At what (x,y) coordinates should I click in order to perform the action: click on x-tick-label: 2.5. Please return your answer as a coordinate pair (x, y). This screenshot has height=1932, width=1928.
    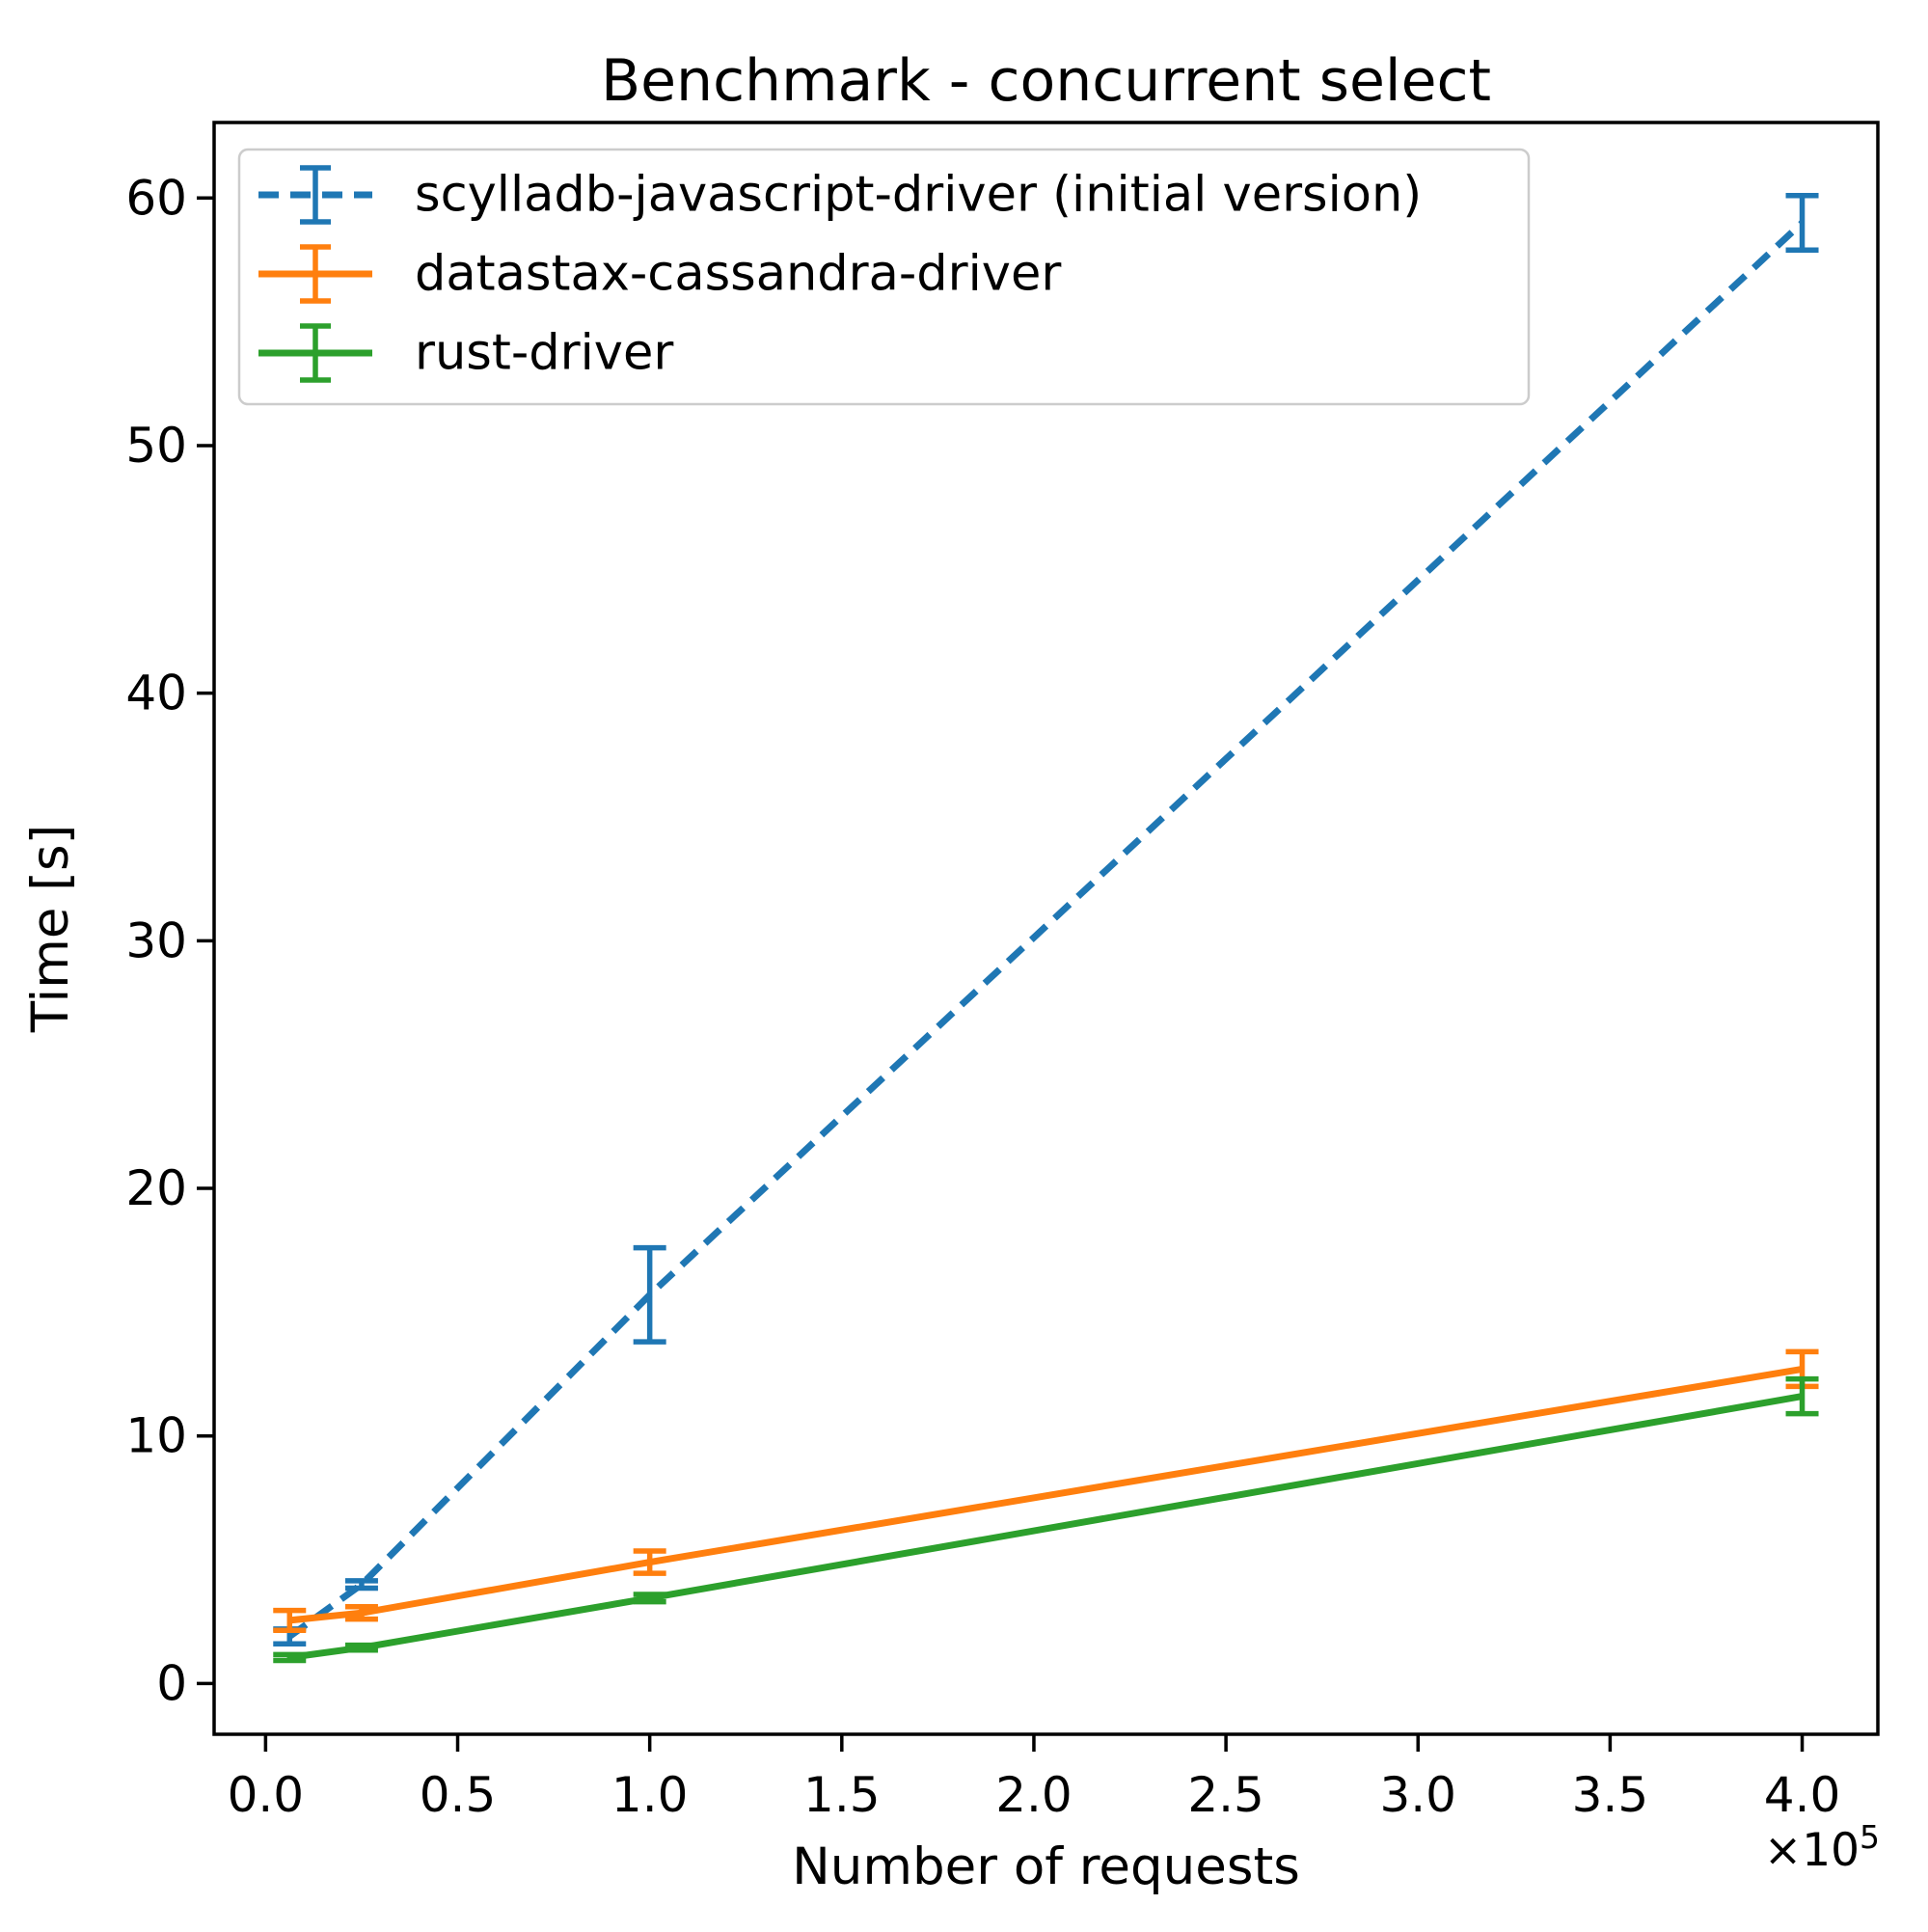
    Looking at the image, I should click on (1225, 1795).